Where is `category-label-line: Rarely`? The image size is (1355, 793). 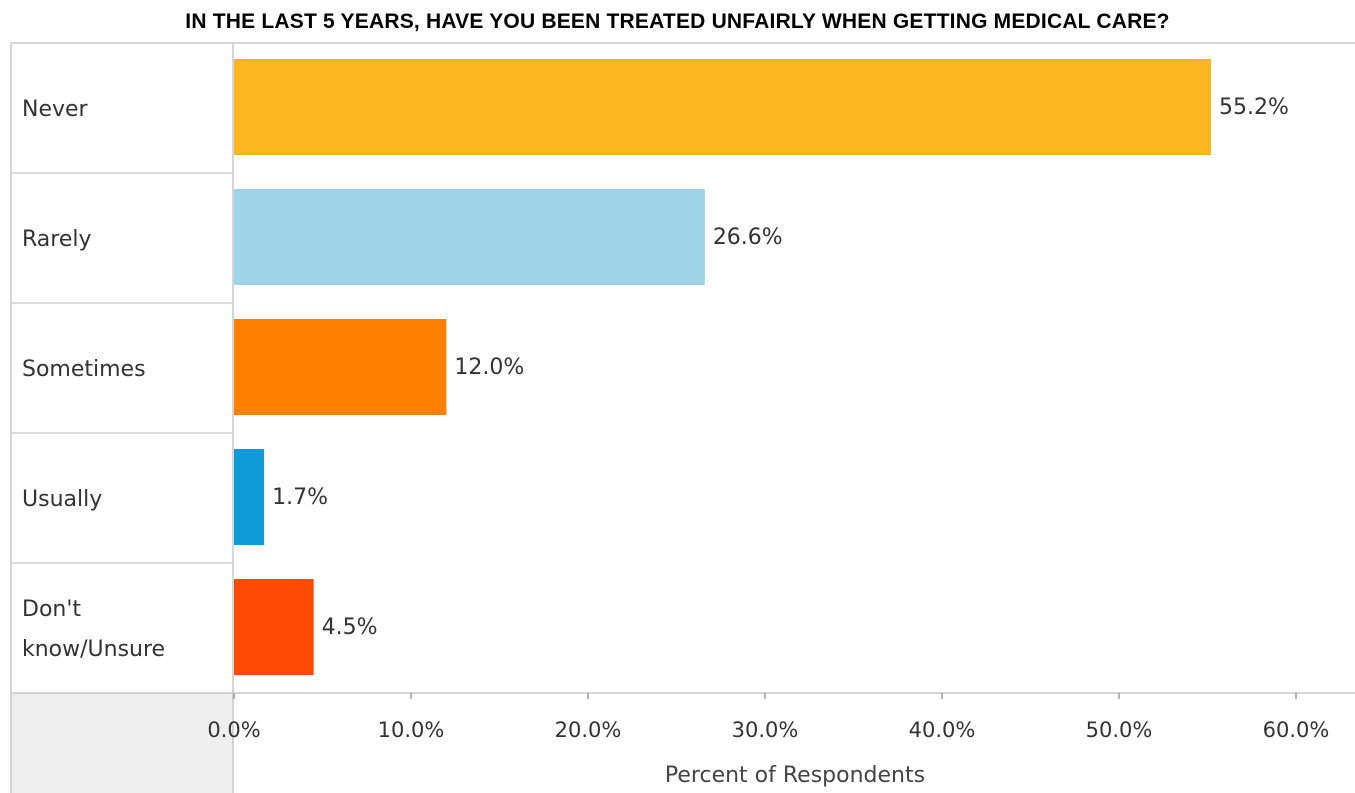 category-label-line: Rarely is located at coordinates (57, 239).